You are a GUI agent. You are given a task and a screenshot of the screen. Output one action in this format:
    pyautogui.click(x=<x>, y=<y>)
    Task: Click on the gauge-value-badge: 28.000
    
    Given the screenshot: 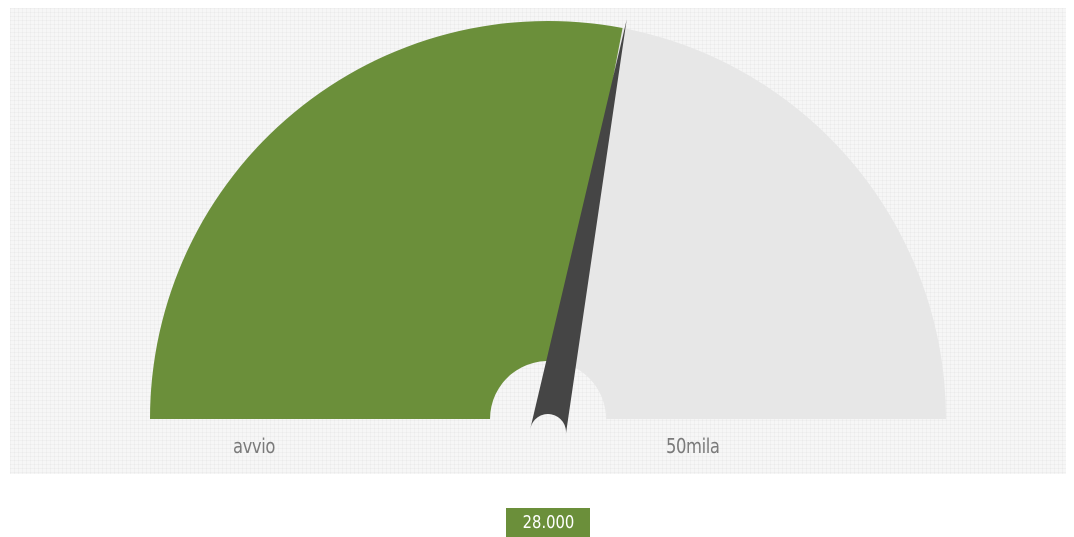 What is the action you would take?
    pyautogui.click(x=548, y=522)
    